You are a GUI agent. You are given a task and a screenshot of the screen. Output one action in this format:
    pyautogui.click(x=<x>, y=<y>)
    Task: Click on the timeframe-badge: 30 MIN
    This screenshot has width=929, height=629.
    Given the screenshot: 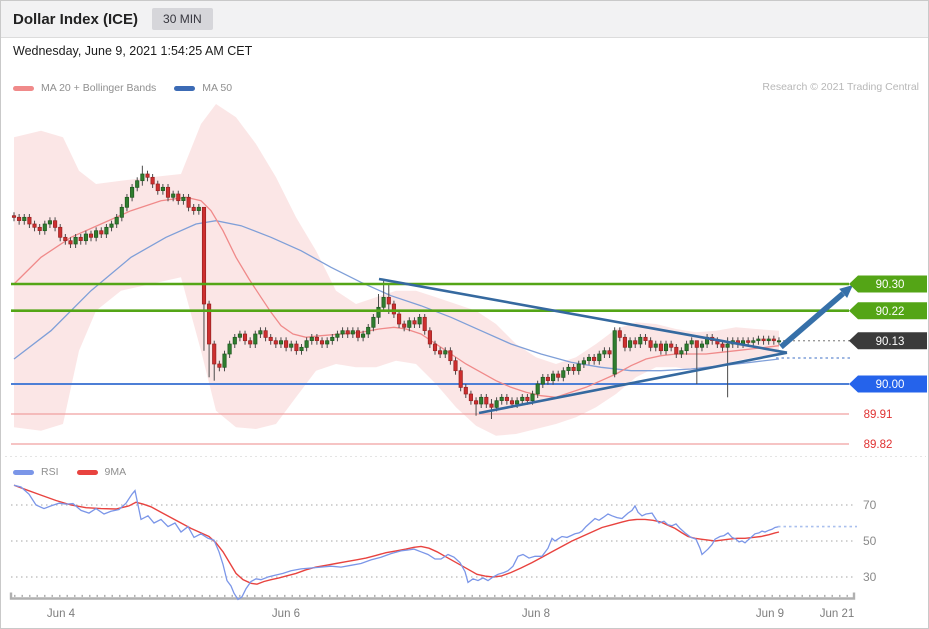 What is the action you would take?
    pyautogui.click(x=182, y=19)
    